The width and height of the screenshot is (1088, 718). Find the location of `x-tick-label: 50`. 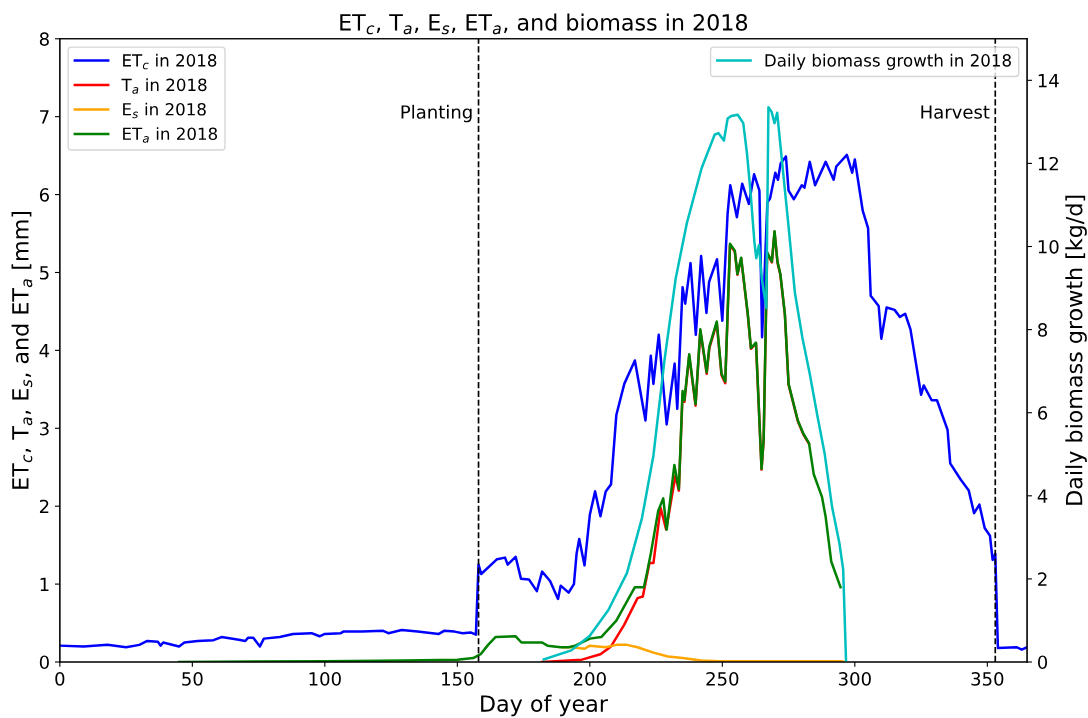

x-tick-label: 50 is located at coordinates (192, 679).